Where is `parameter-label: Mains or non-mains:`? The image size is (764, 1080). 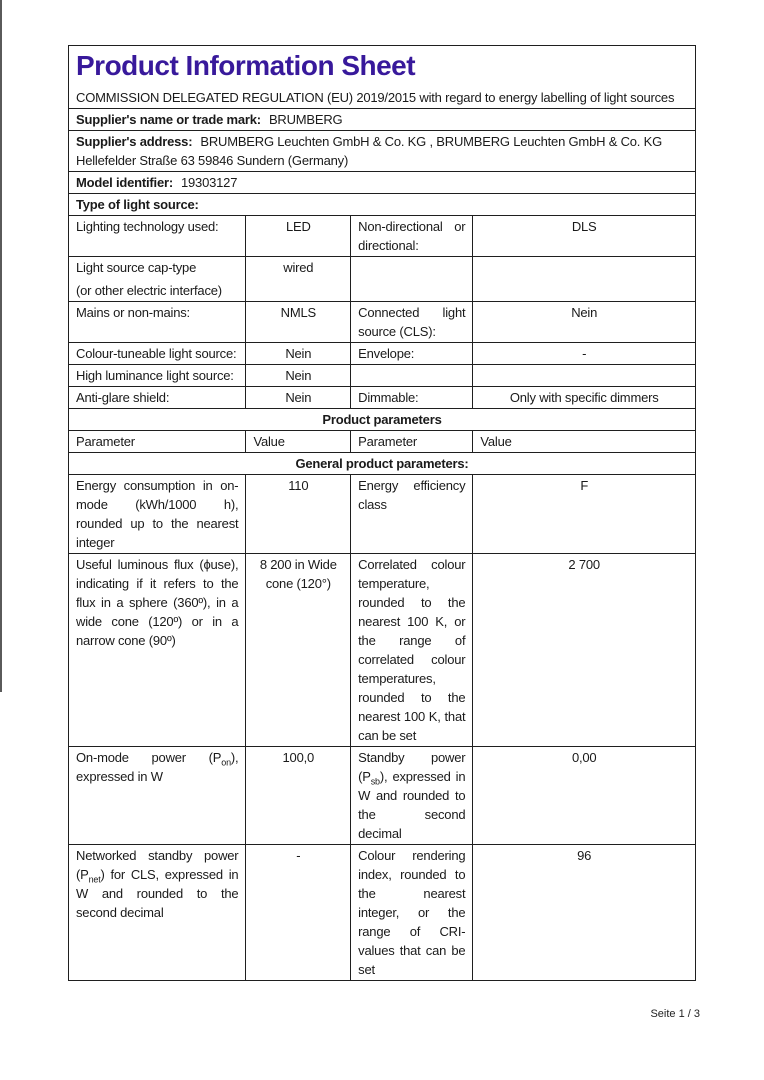
parameter-label: Mains or non-mains: is located at coordinates (157, 322).